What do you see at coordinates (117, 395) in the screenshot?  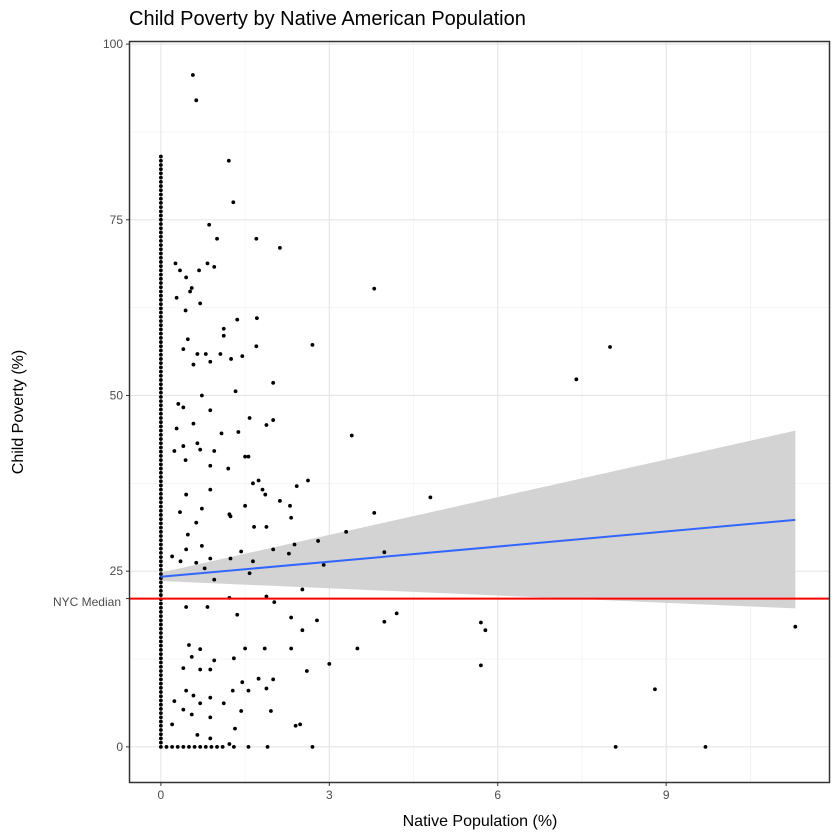 I see `y-tick-label: 50` at bounding box center [117, 395].